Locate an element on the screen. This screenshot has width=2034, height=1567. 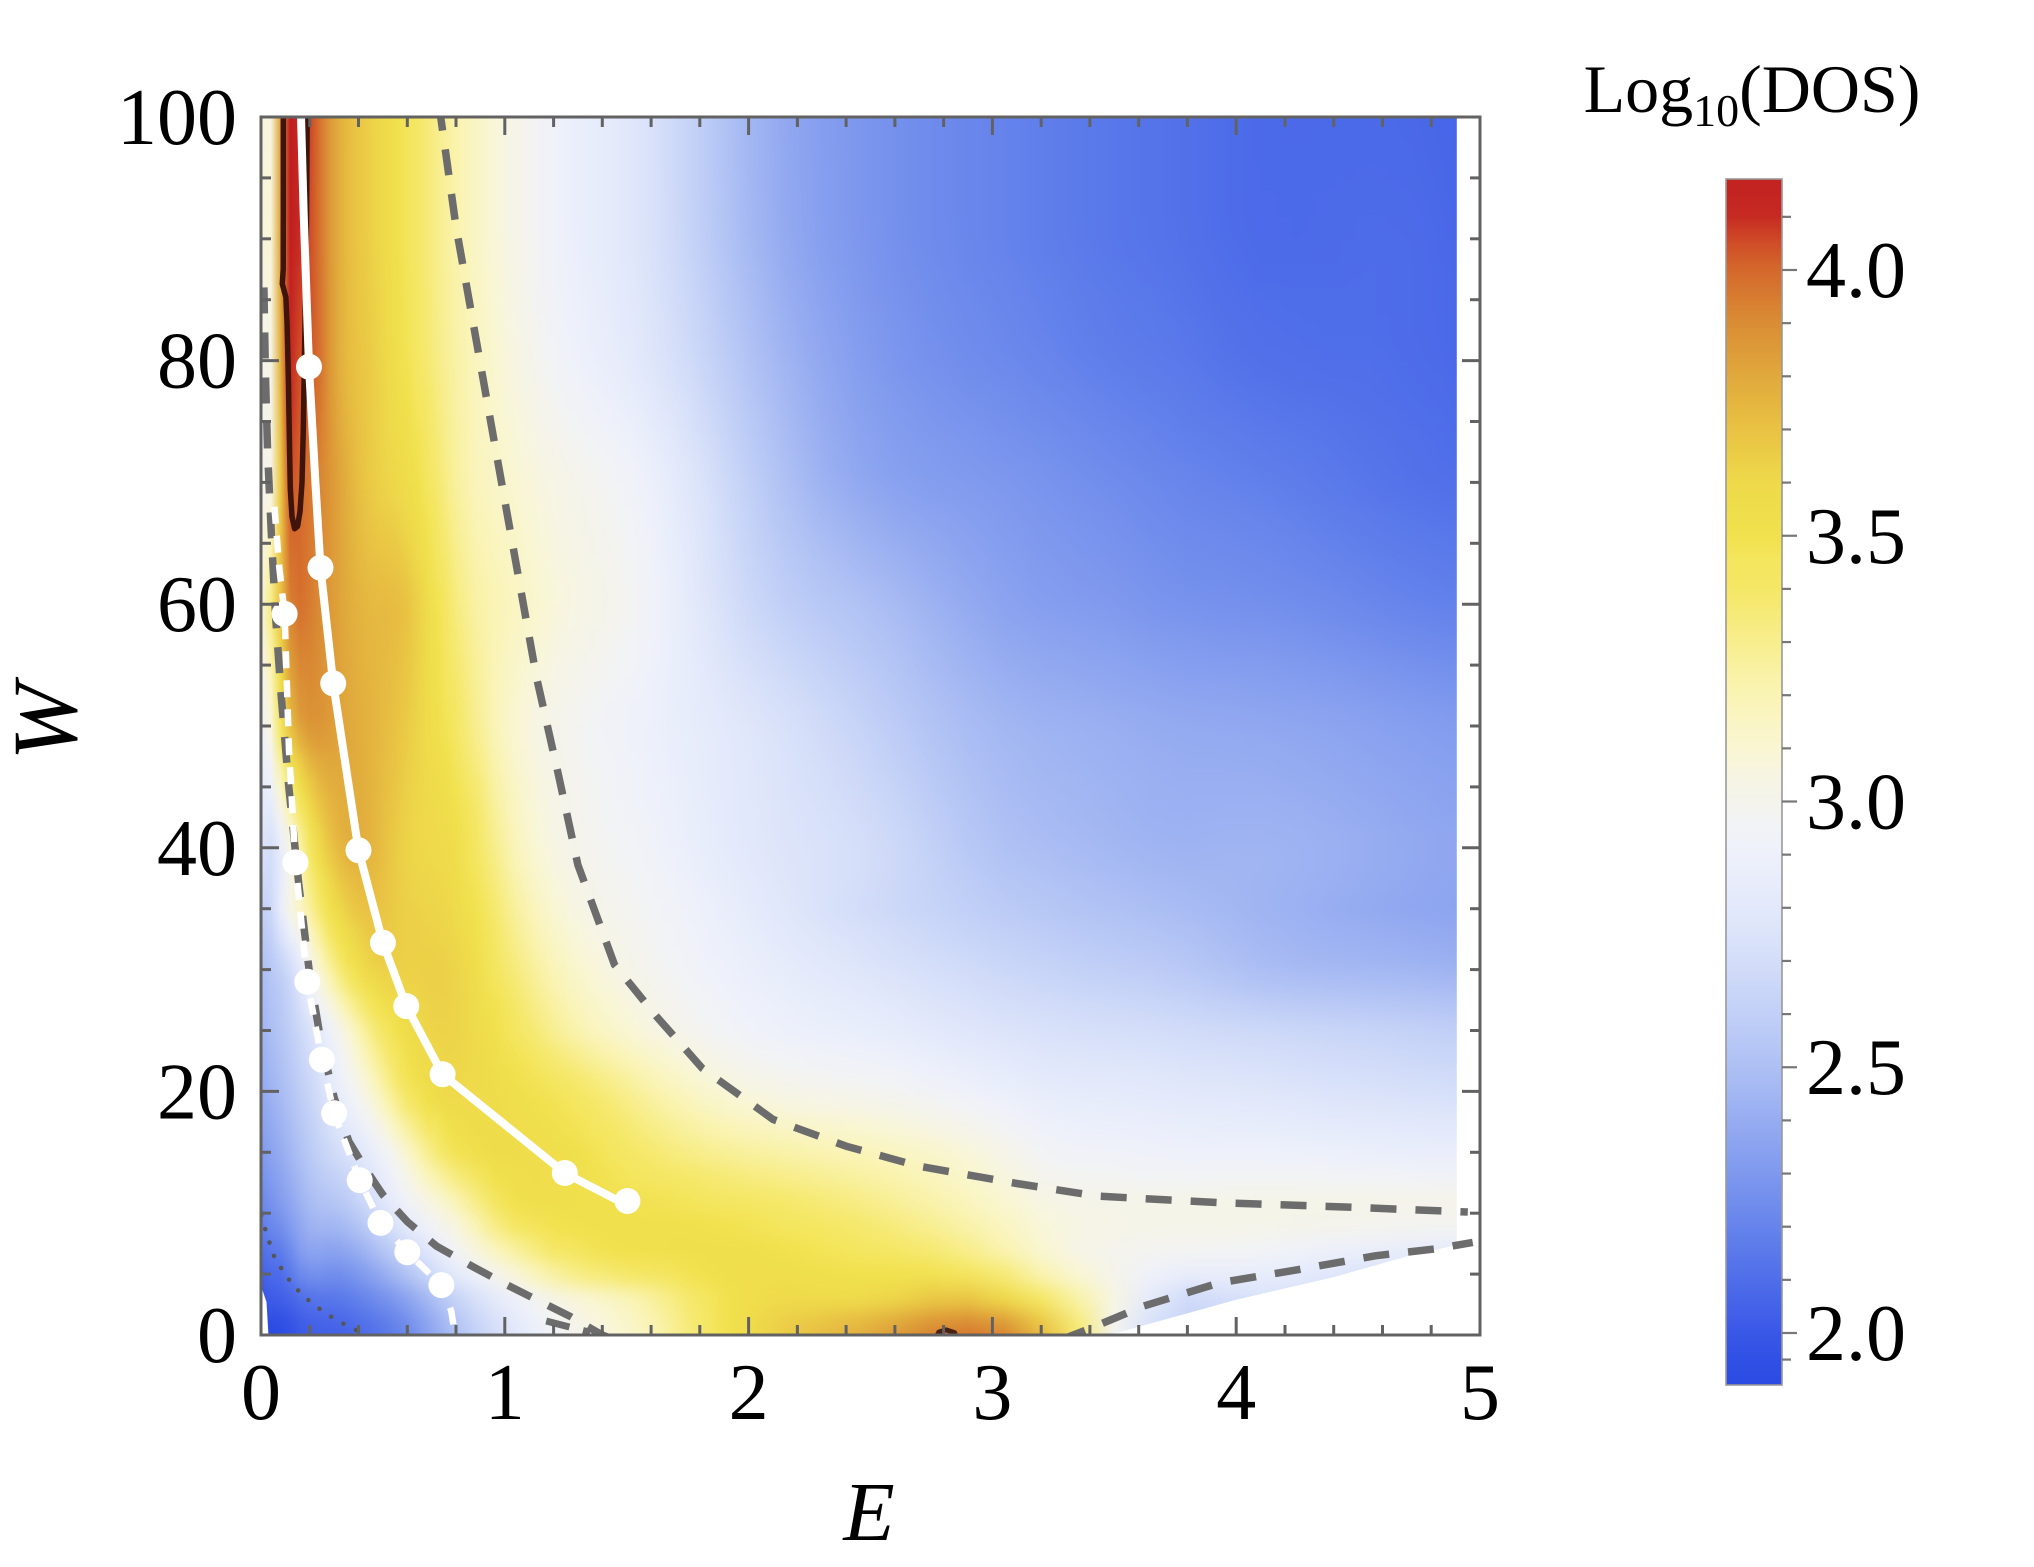
svg-text: 40 is located at coordinates (197, 849).